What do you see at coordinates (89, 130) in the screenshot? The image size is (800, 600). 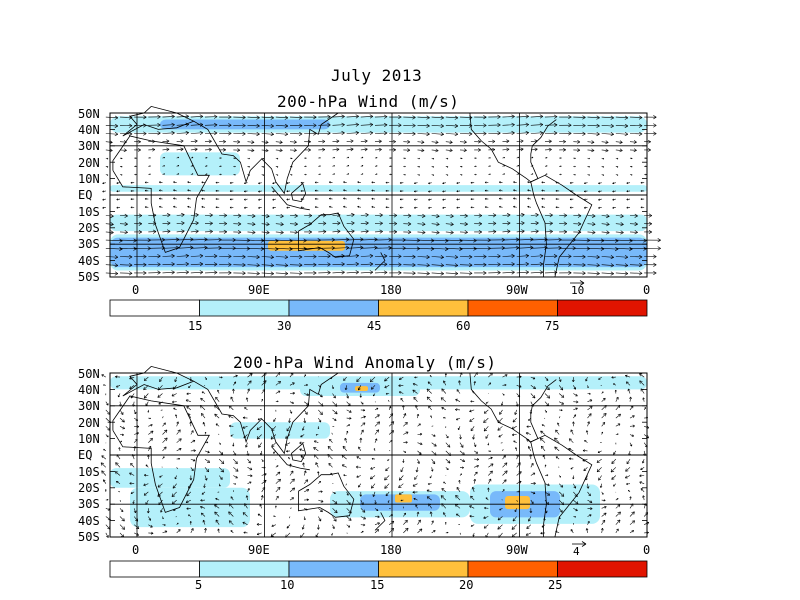 I see `lat-label: 40N` at bounding box center [89, 130].